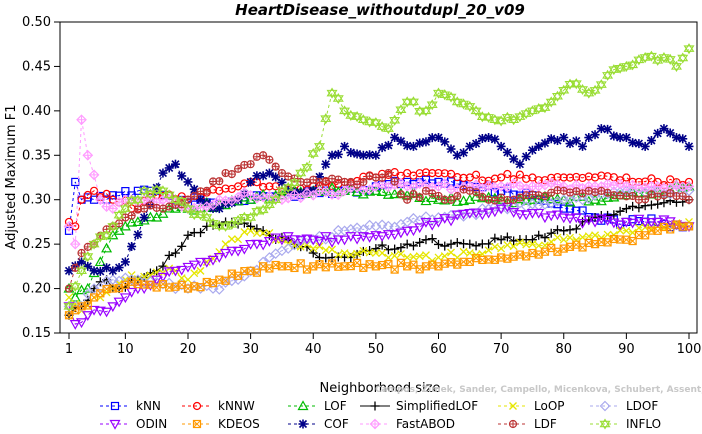 The width and height of the screenshot is (702, 434). Describe the element at coordinates (383, 345) in the screenshot. I see `x-axis: 1 10 20 30 40 50 60 70 80 90 100` at that location.